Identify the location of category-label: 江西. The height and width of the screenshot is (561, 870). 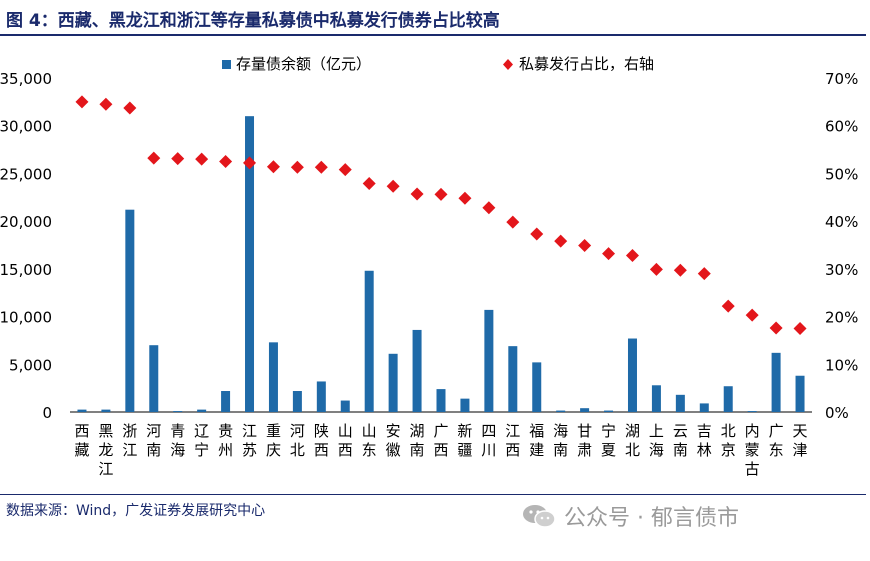
(512, 440).